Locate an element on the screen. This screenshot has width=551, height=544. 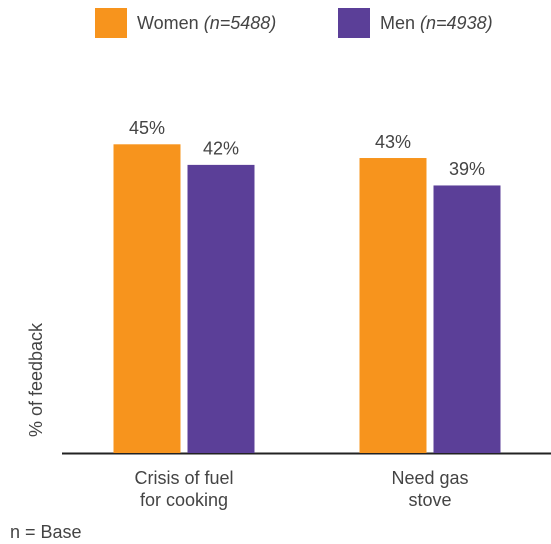
y-axis-label: % of feedback is located at coordinates (36, 379).